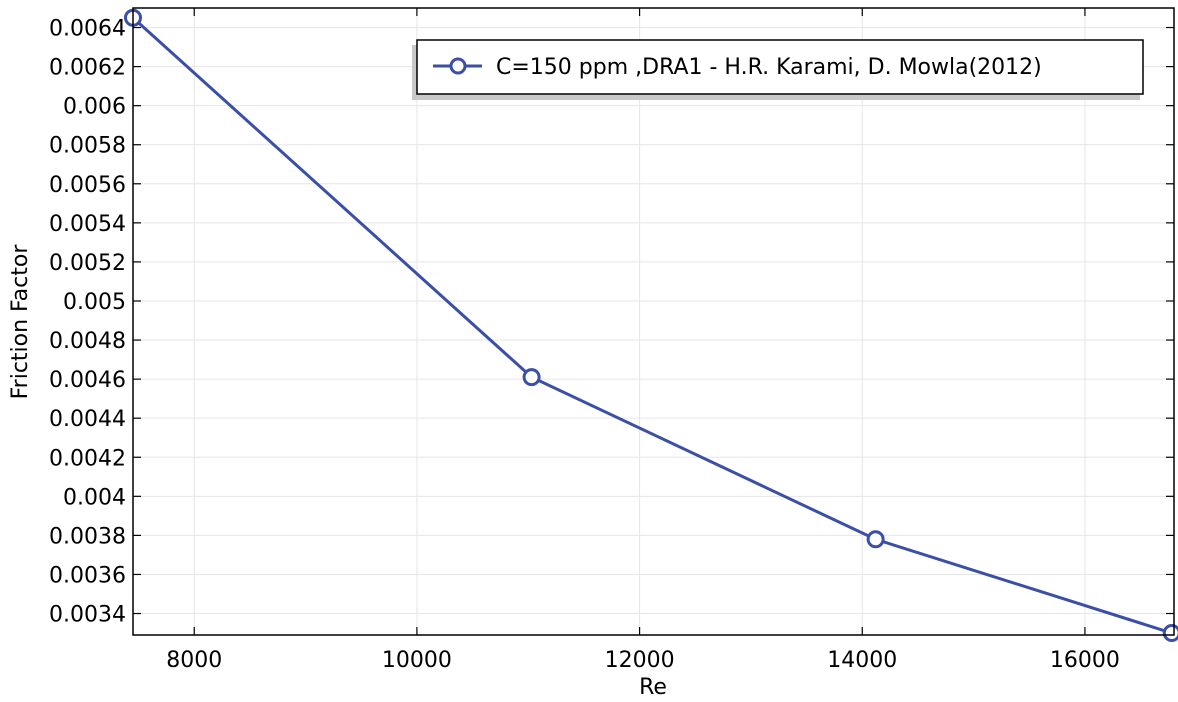  Describe the element at coordinates (87, 615) in the screenshot. I see `y-tick-label: 0.0034` at that location.